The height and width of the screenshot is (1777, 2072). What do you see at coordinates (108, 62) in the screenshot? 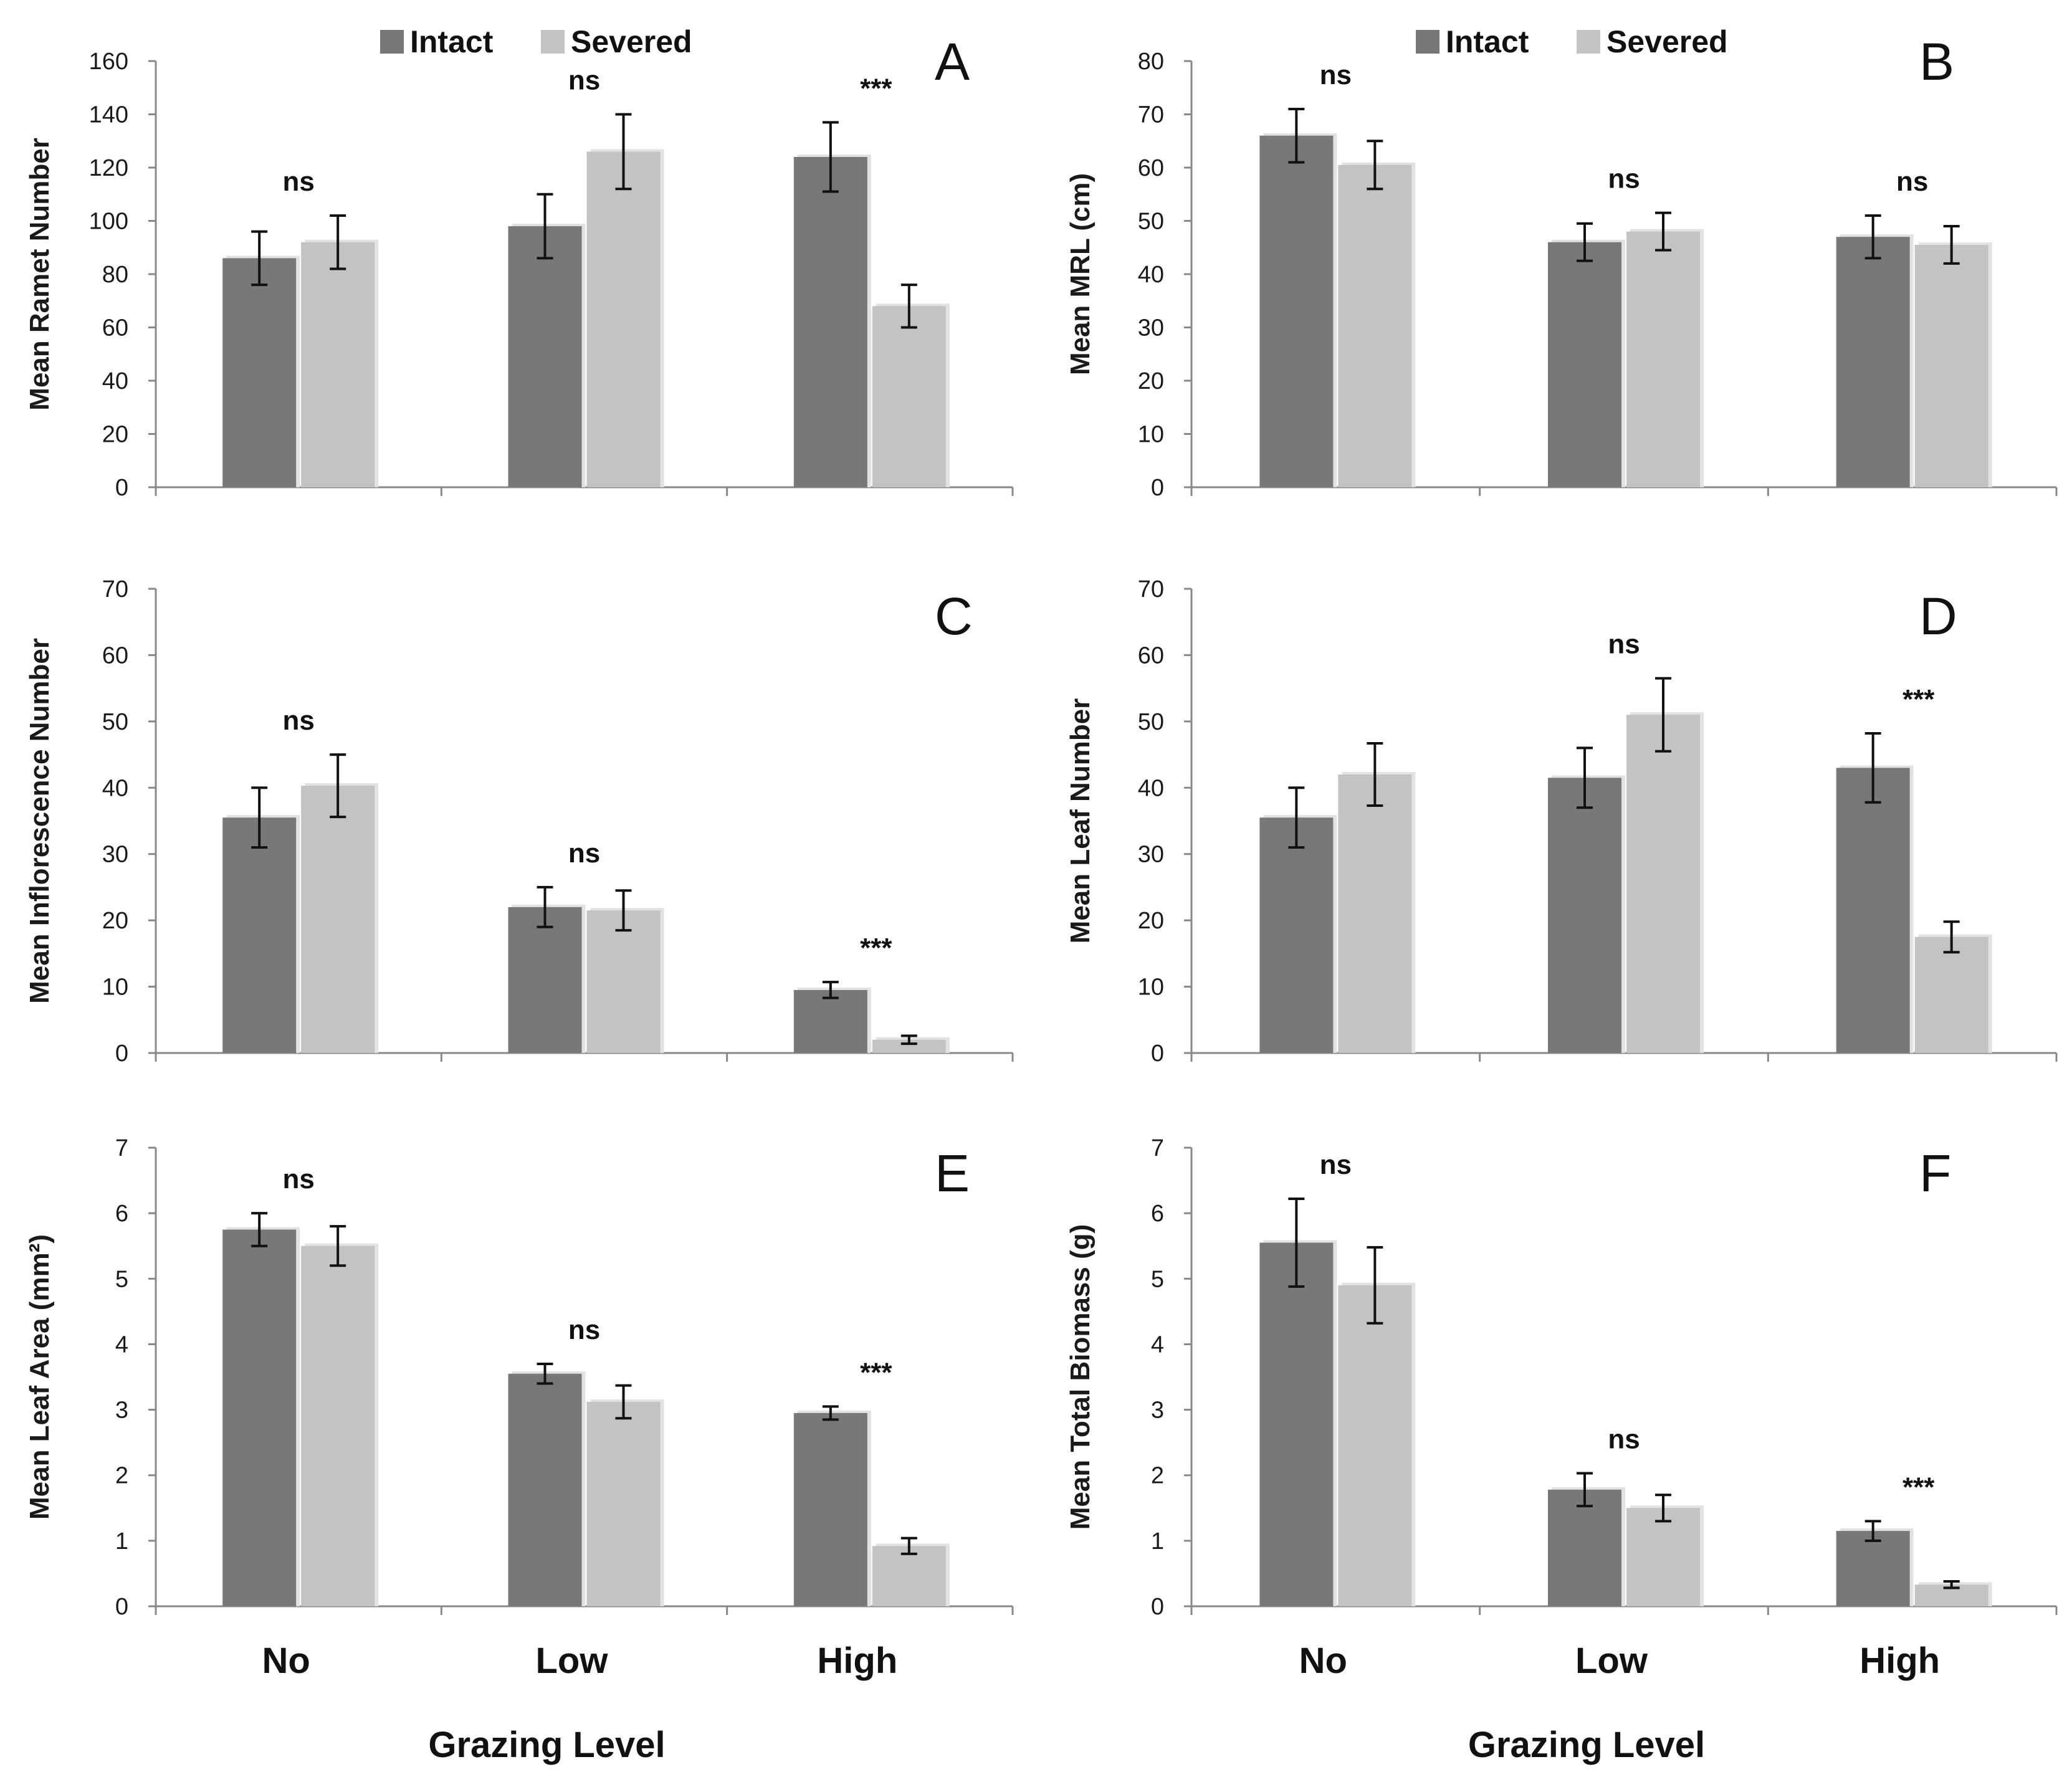
I see `y-tick-label: 160` at bounding box center [108, 62].